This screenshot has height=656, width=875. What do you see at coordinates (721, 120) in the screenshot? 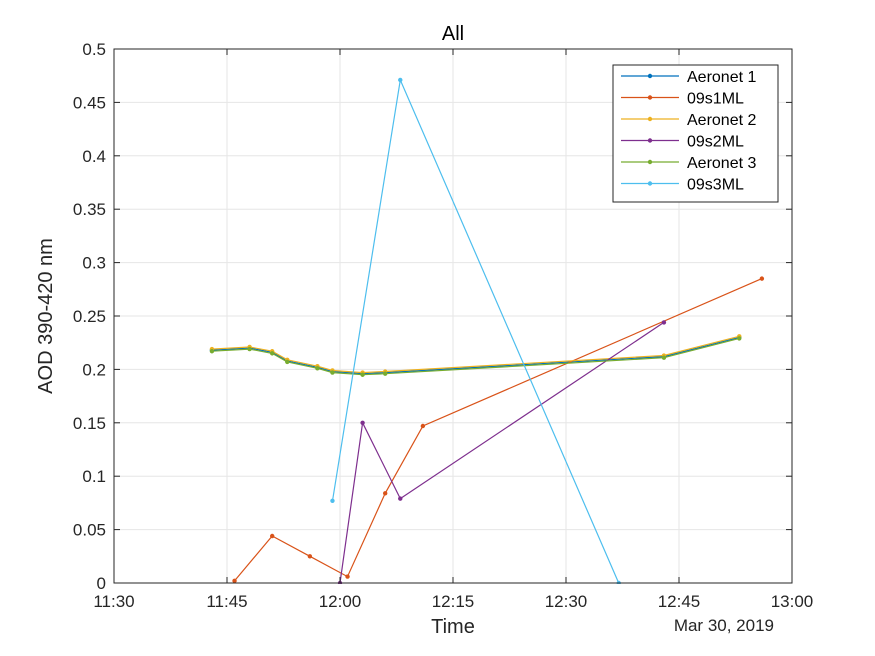
I see `legend-label: Aeronet 2` at bounding box center [721, 120].